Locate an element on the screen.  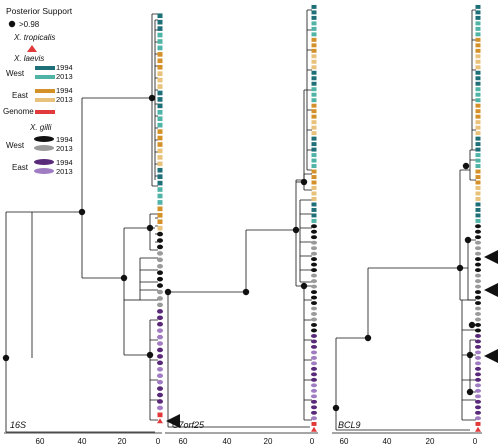
tip-triangle-icon is located at coordinates (314, 429).